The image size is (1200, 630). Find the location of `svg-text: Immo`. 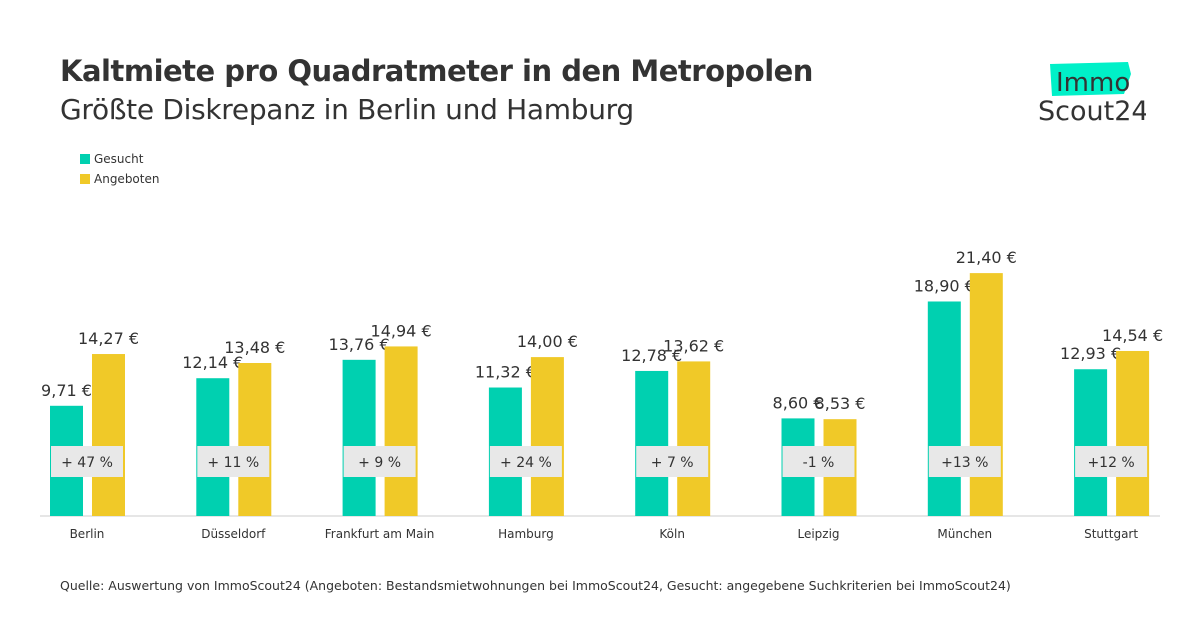

svg-text: Immo is located at coordinates (1093, 83).